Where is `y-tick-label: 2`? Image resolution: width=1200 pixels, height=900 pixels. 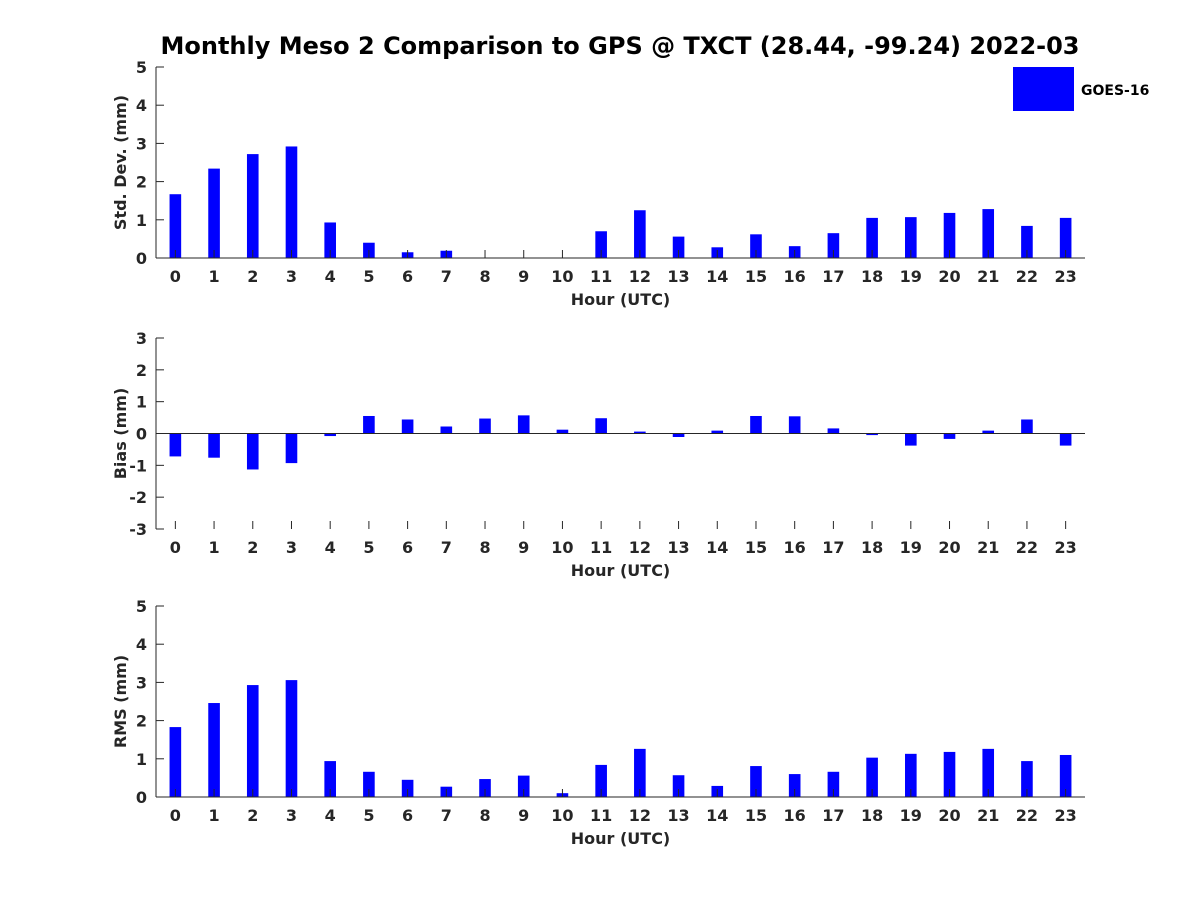 y-tick-label: 2 is located at coordinates (141, 370).